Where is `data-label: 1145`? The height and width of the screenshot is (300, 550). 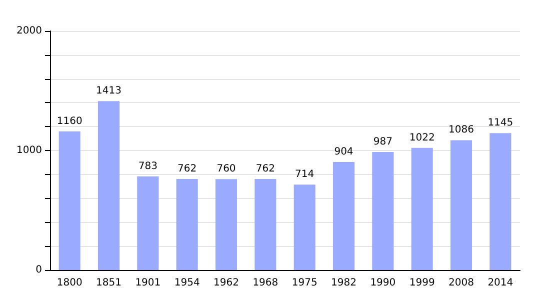 data-label: 1145 is located at coordinates (501, 123).